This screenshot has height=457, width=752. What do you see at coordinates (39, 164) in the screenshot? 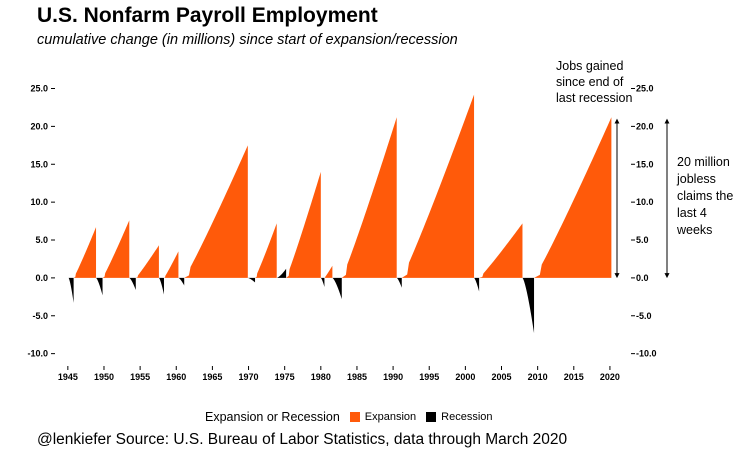
I see `y-tick-label-left-5: 15.0` at bounding box center [39, 164].